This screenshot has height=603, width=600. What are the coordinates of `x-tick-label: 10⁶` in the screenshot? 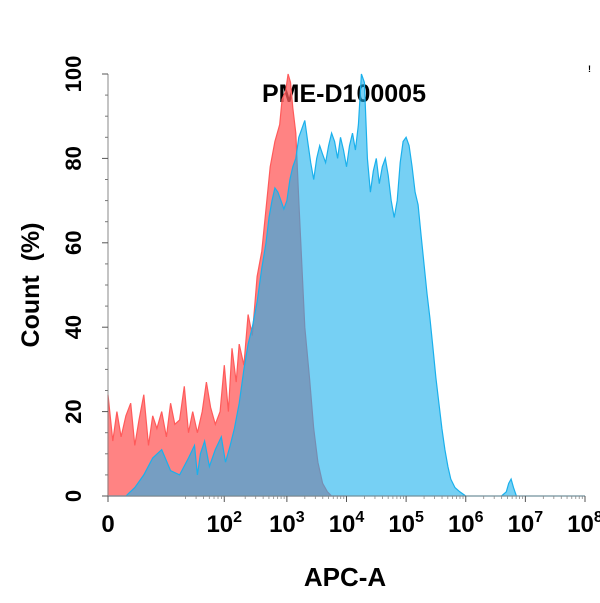 It's located at (466, 523).